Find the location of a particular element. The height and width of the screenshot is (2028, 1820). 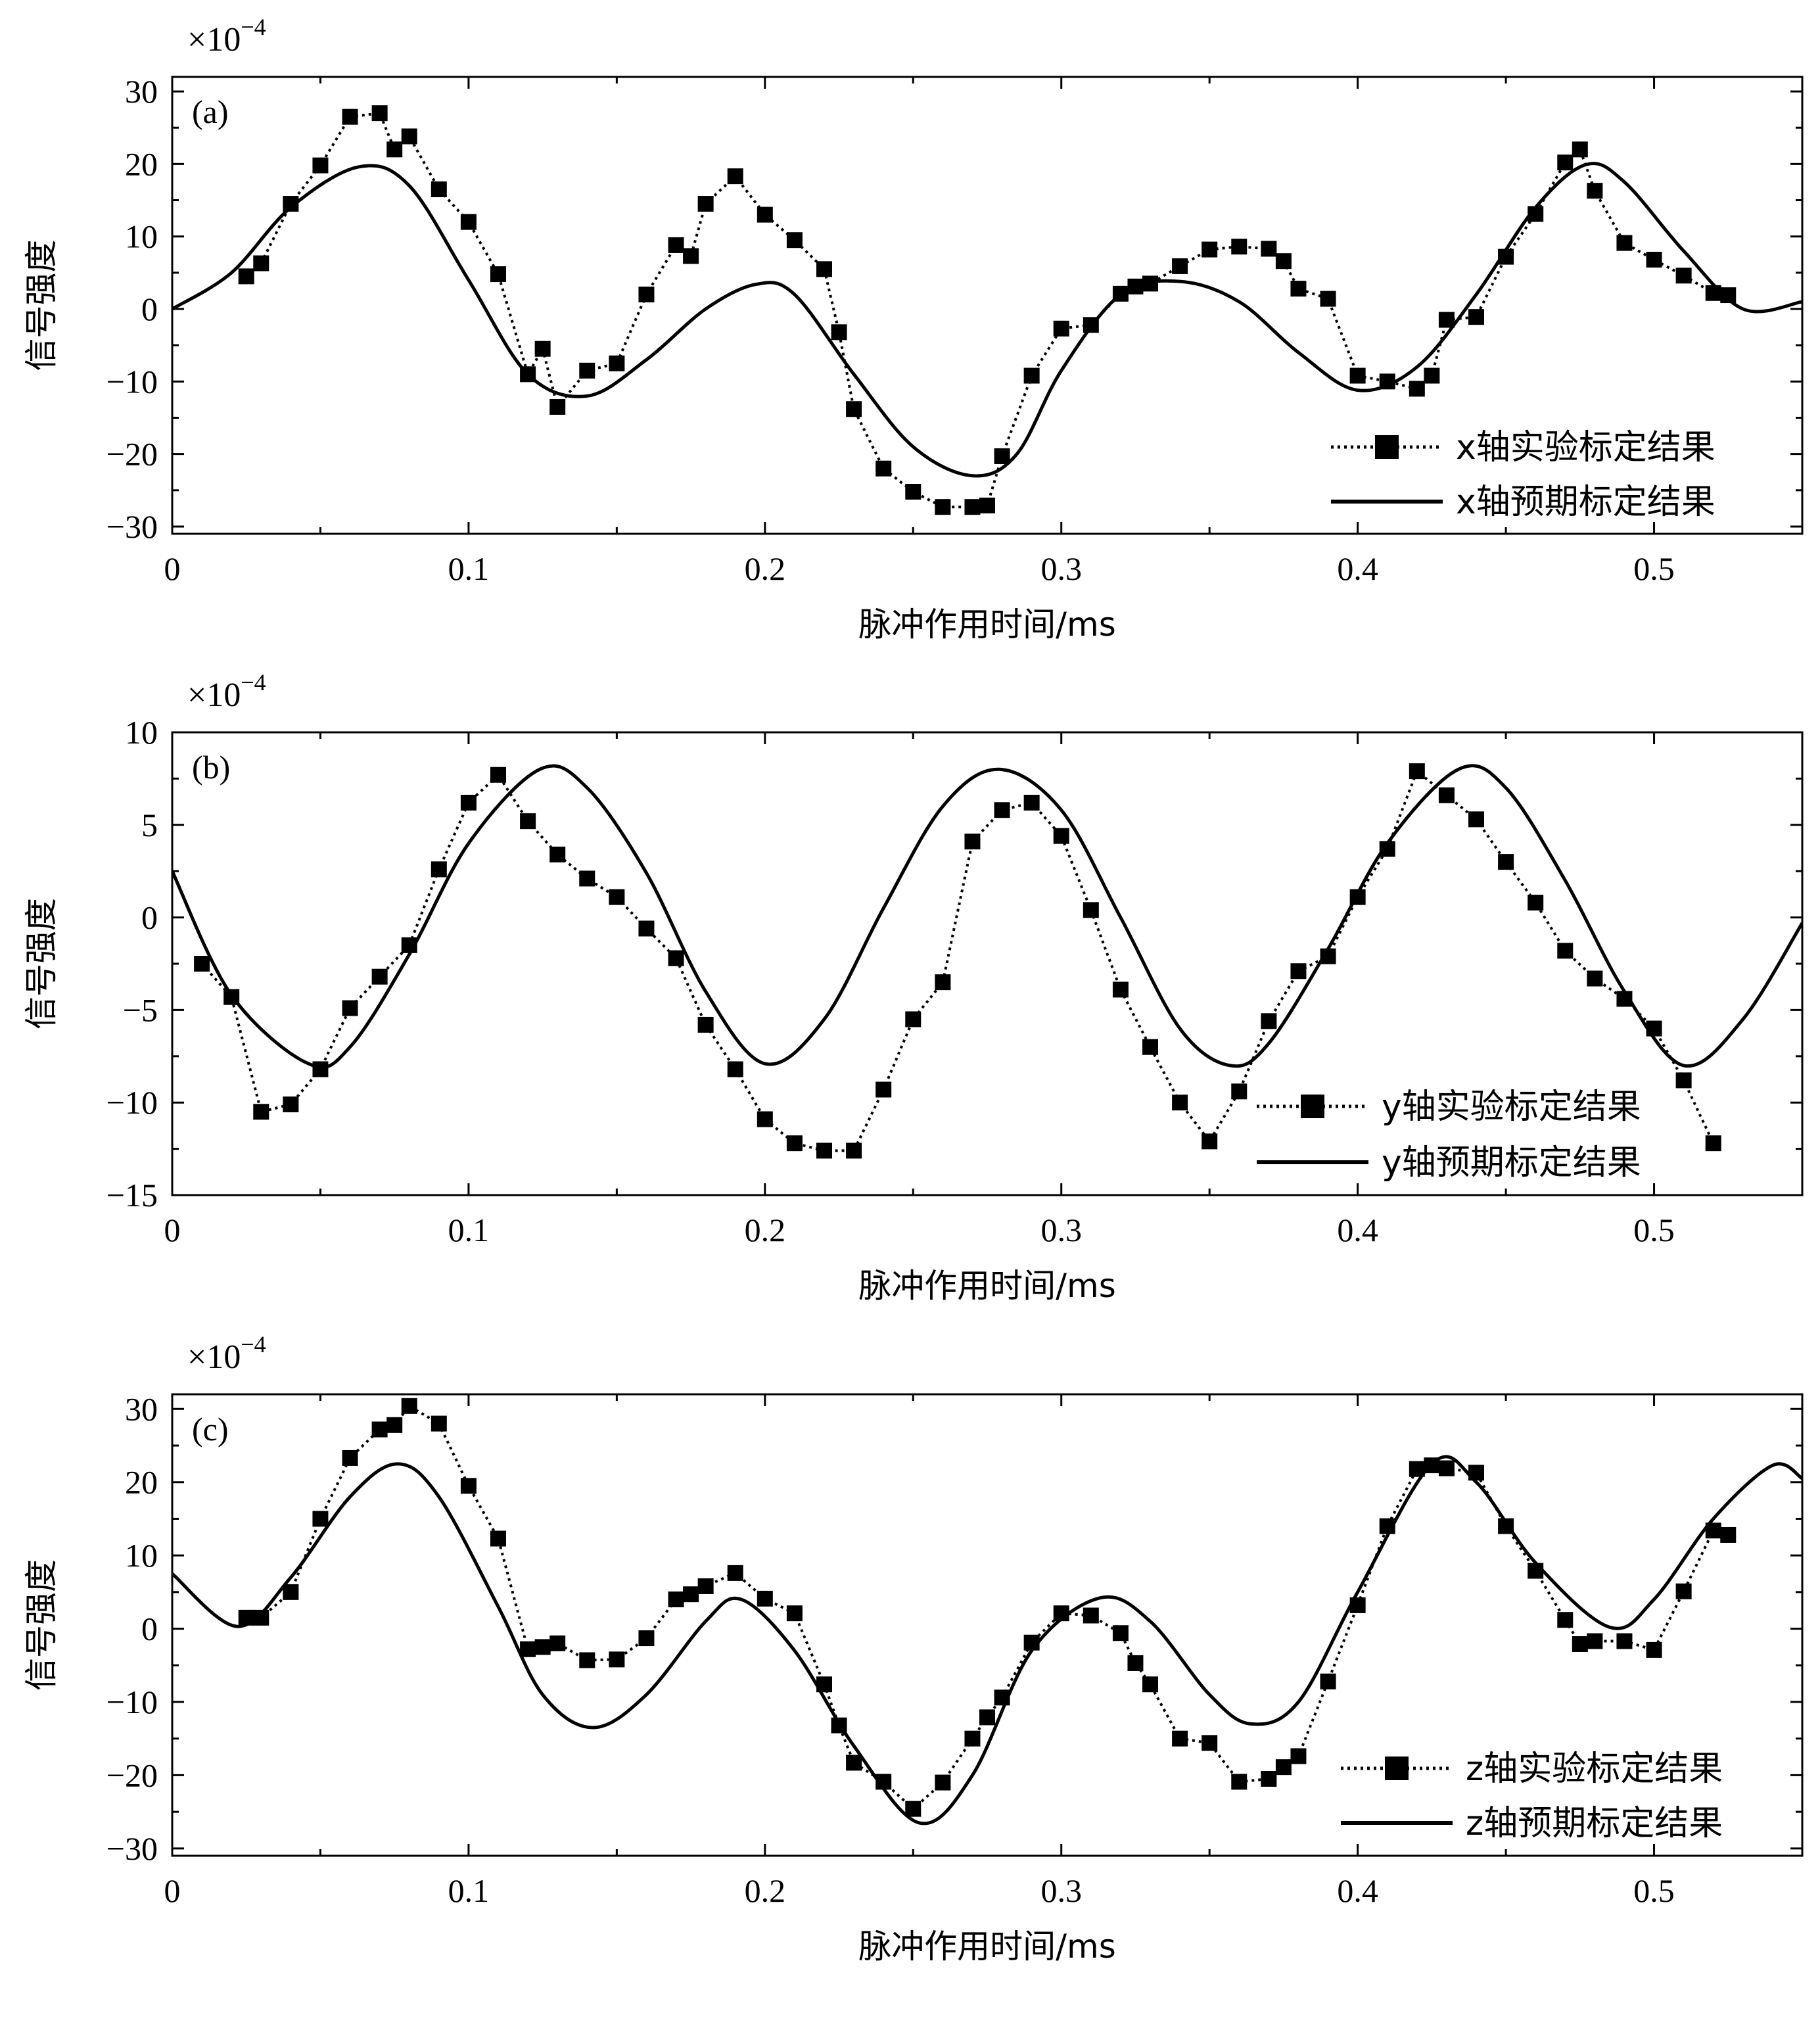

x-tick-label: 0.1 is located at coordinates (469, 1890).